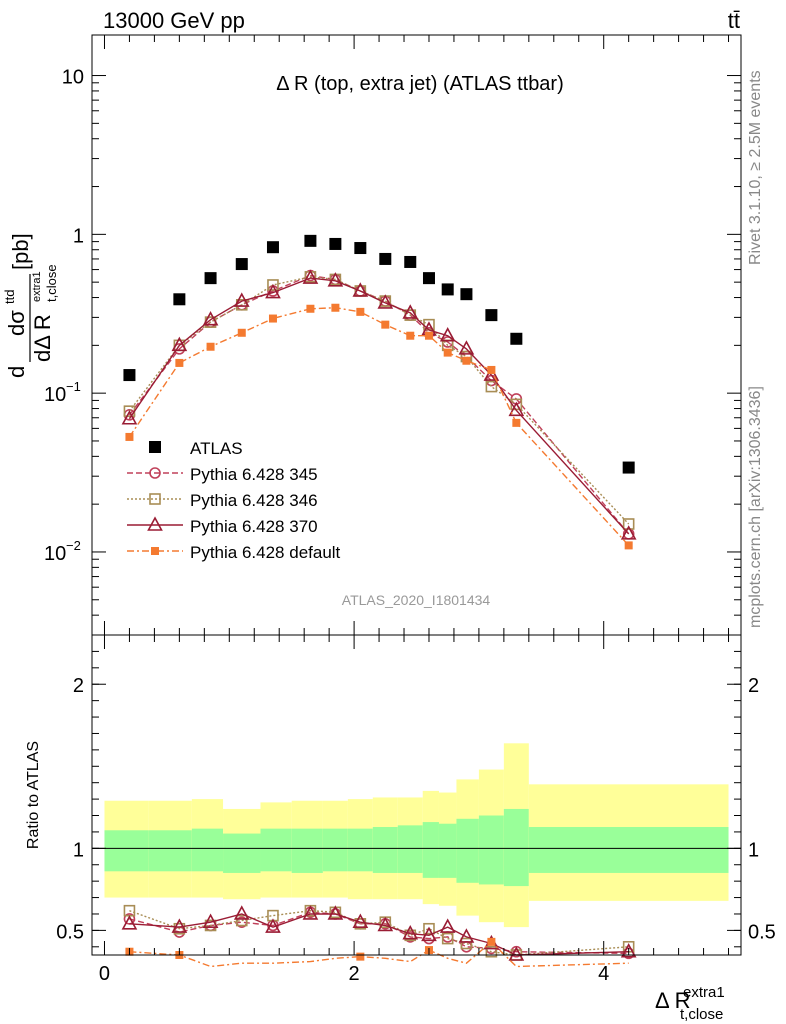  Describe the element at coordinates (78, 686) in the screenshot. I see `ratio-y-tick-label: 2` at that location.